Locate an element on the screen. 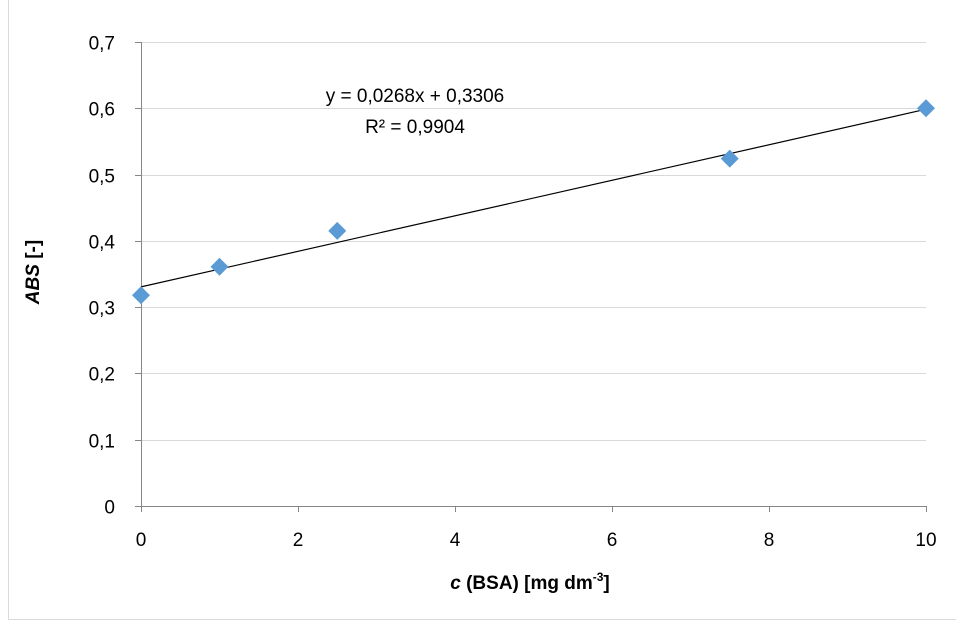 Image resolution: width=957 pixels, height=621 pixels. x-tick-label: 0 is located at coordinates (141, 540).